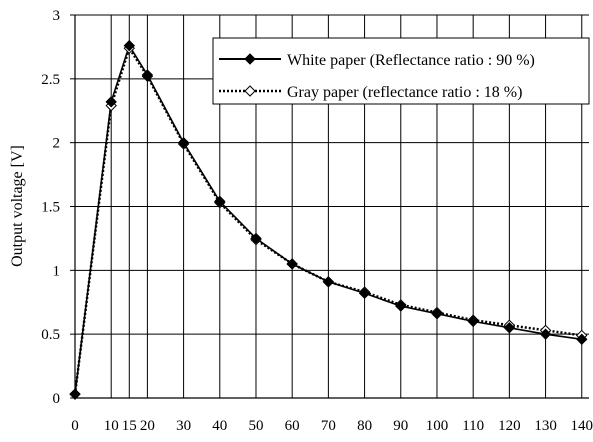 The width and height of the screenshot is (593, 442). I want to click on x-tick-label: 20, so click(147, 426).